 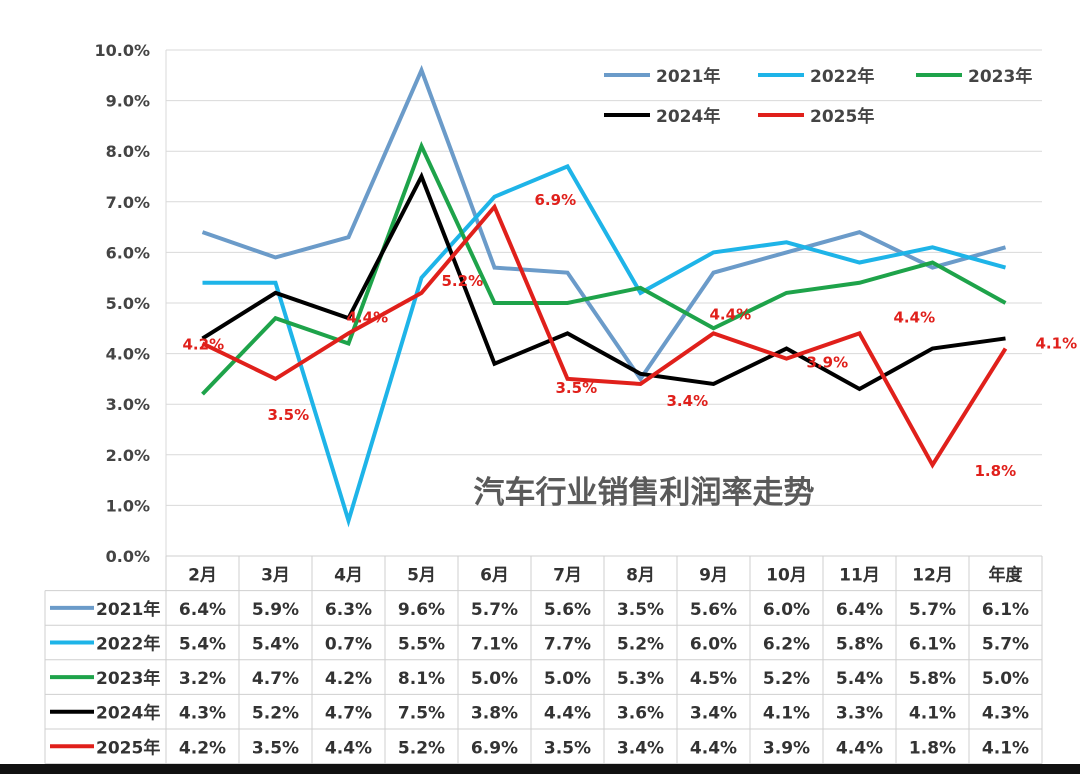 I want to click on table-cell: 7.5%, so click(x=421, y=714).